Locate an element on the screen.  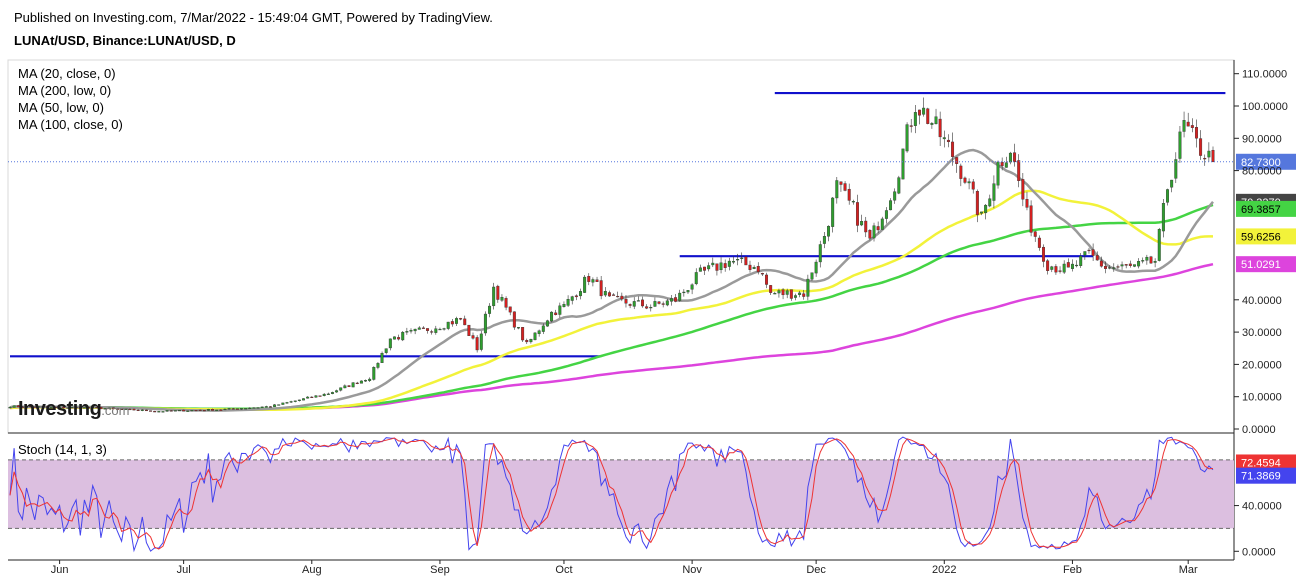
indicator-ma20-label: MA (20, close, 0) is located at coordinates (67, 73).